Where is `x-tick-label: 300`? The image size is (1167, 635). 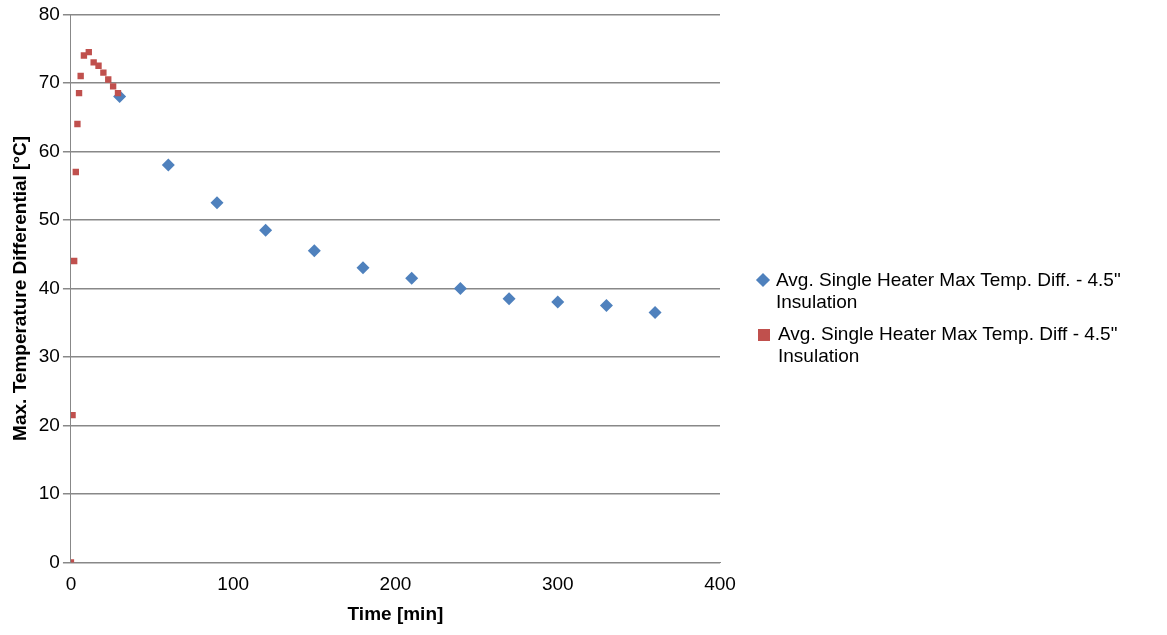 x-tick-label: 300 is located at coordinates (557, 584).